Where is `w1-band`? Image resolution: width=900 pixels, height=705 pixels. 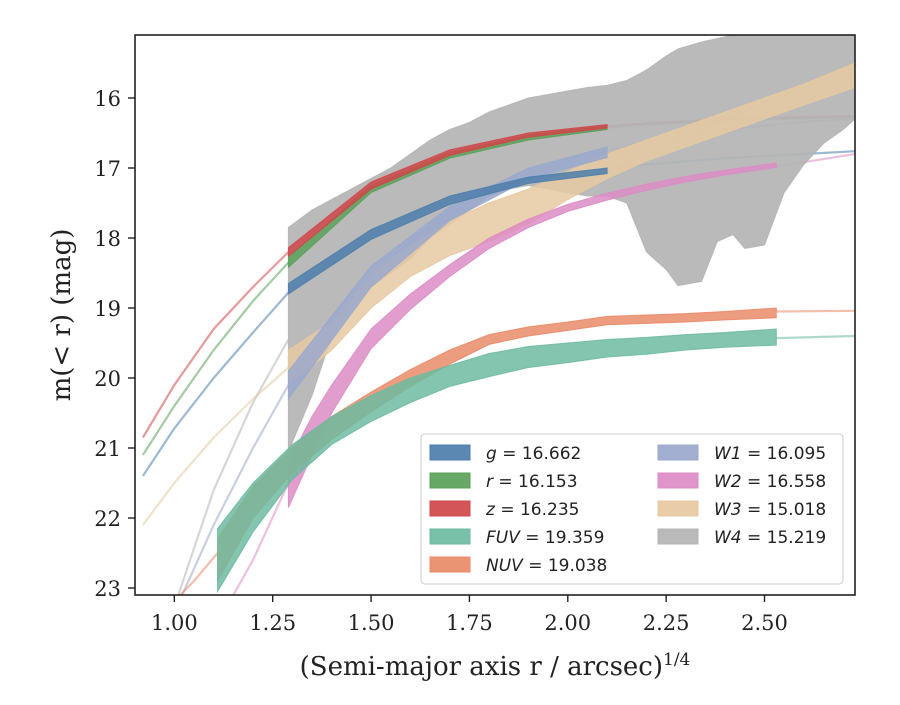
w1-band is located at coordinates (447, 273).